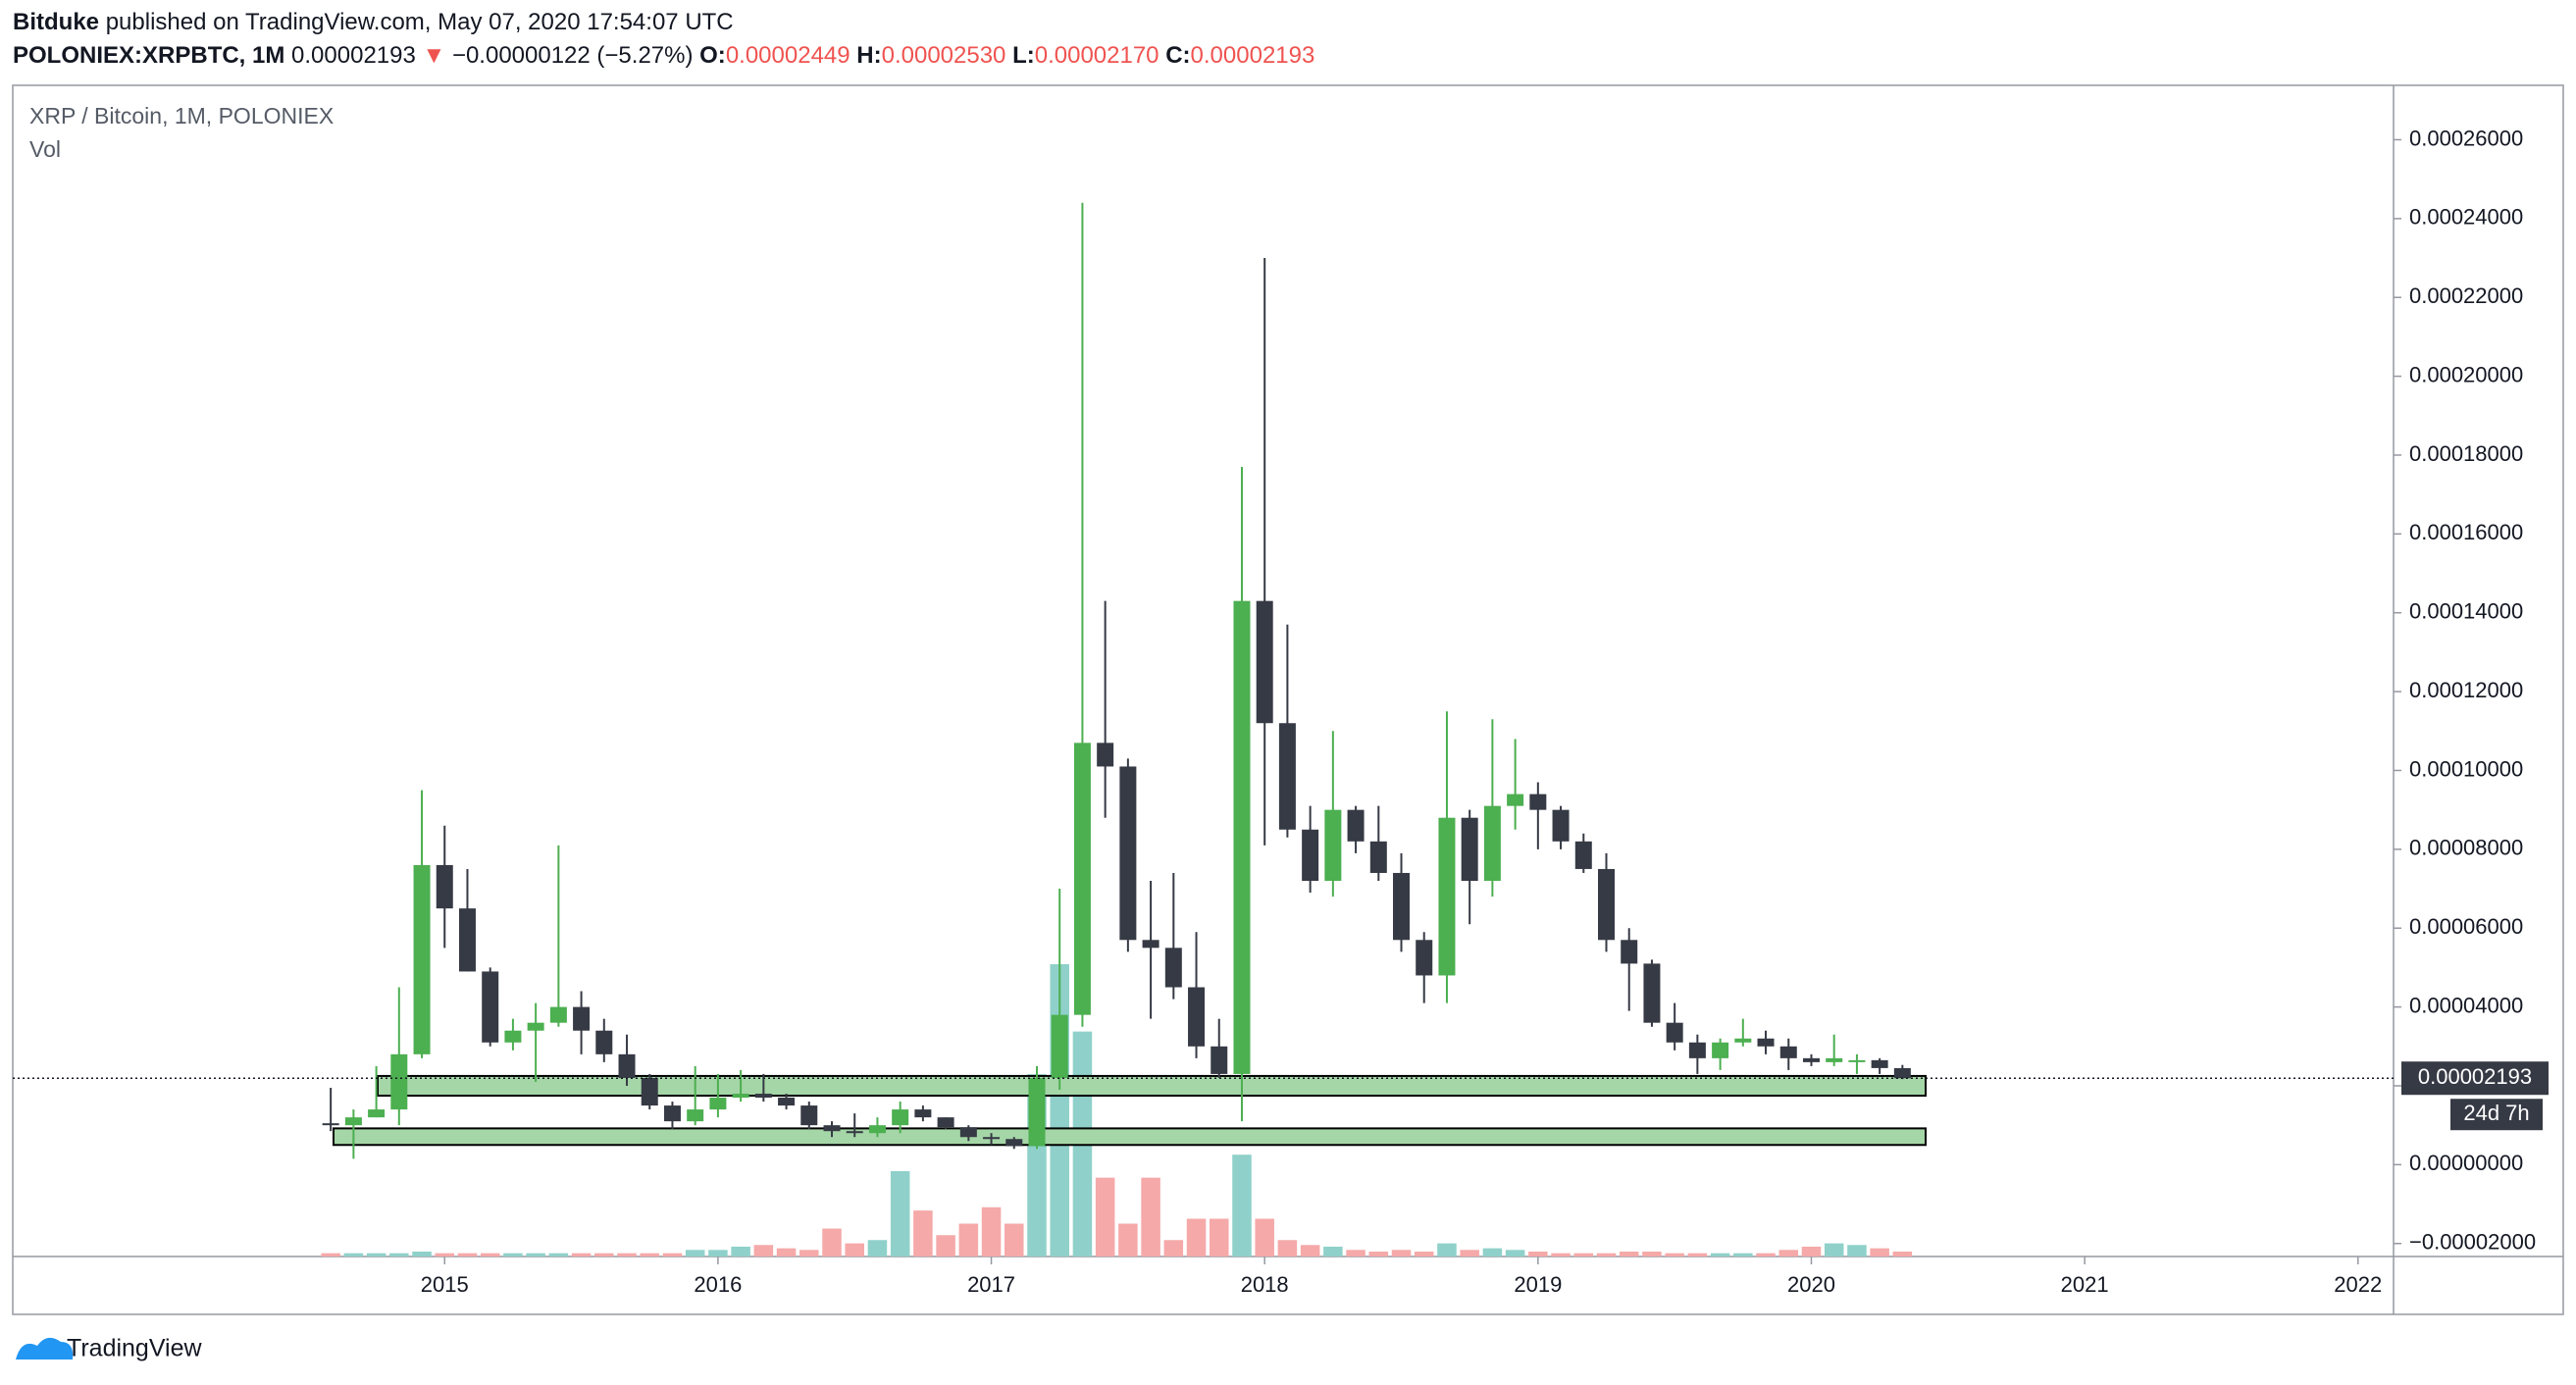 The width and height of the screenshot is (2576, 1385). Describe the element at coordinates (135, 1349) in the screenshot. I see `footer-brand: TradingView` at that location.